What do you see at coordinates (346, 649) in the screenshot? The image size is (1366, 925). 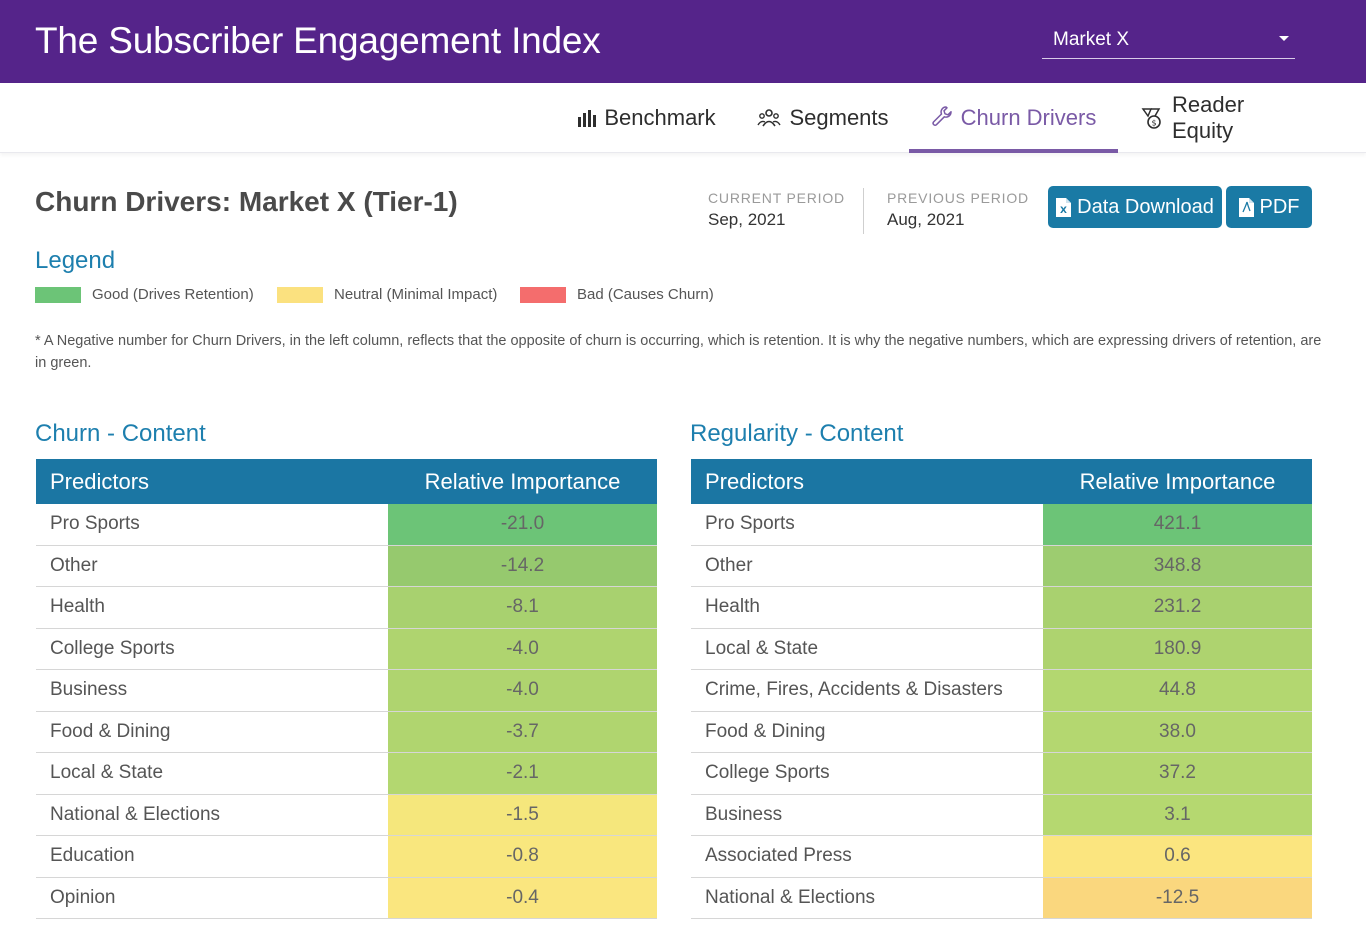 I see `table-row: College Sports -4.0` at bounding box center [346, 649].